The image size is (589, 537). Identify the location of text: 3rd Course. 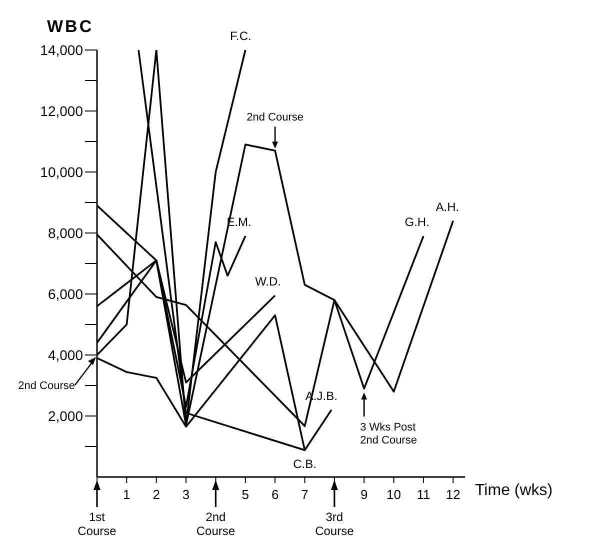
(334, 523).